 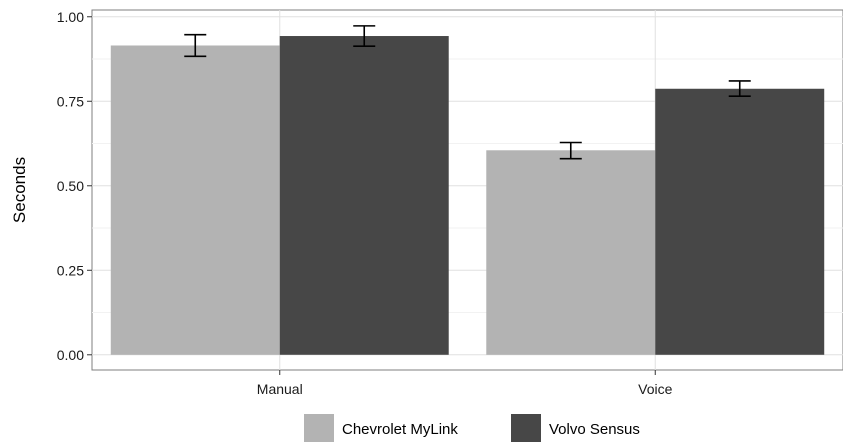 What do you see at coordinates (70, 186) in the screenshot?
I see `y-tick-label: 0.50` at bounding box center [70, 186].